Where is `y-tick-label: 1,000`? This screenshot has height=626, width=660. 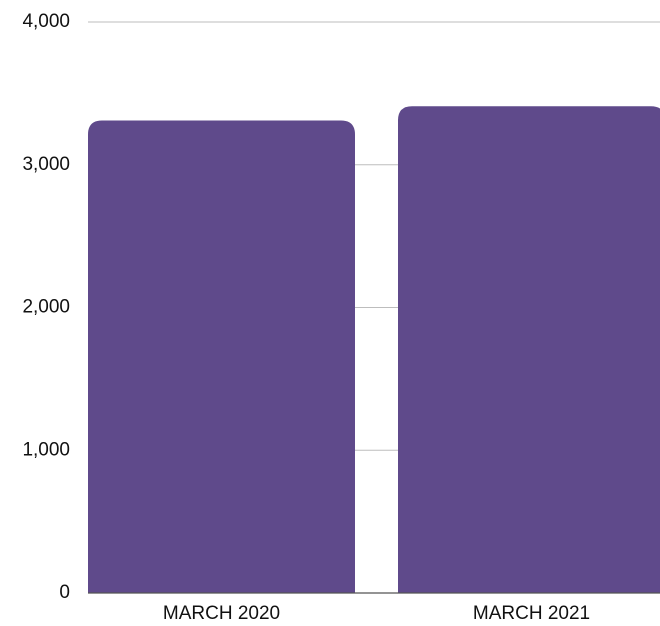
y-tick-label: 1,000 is located at coordinates (46, 449).